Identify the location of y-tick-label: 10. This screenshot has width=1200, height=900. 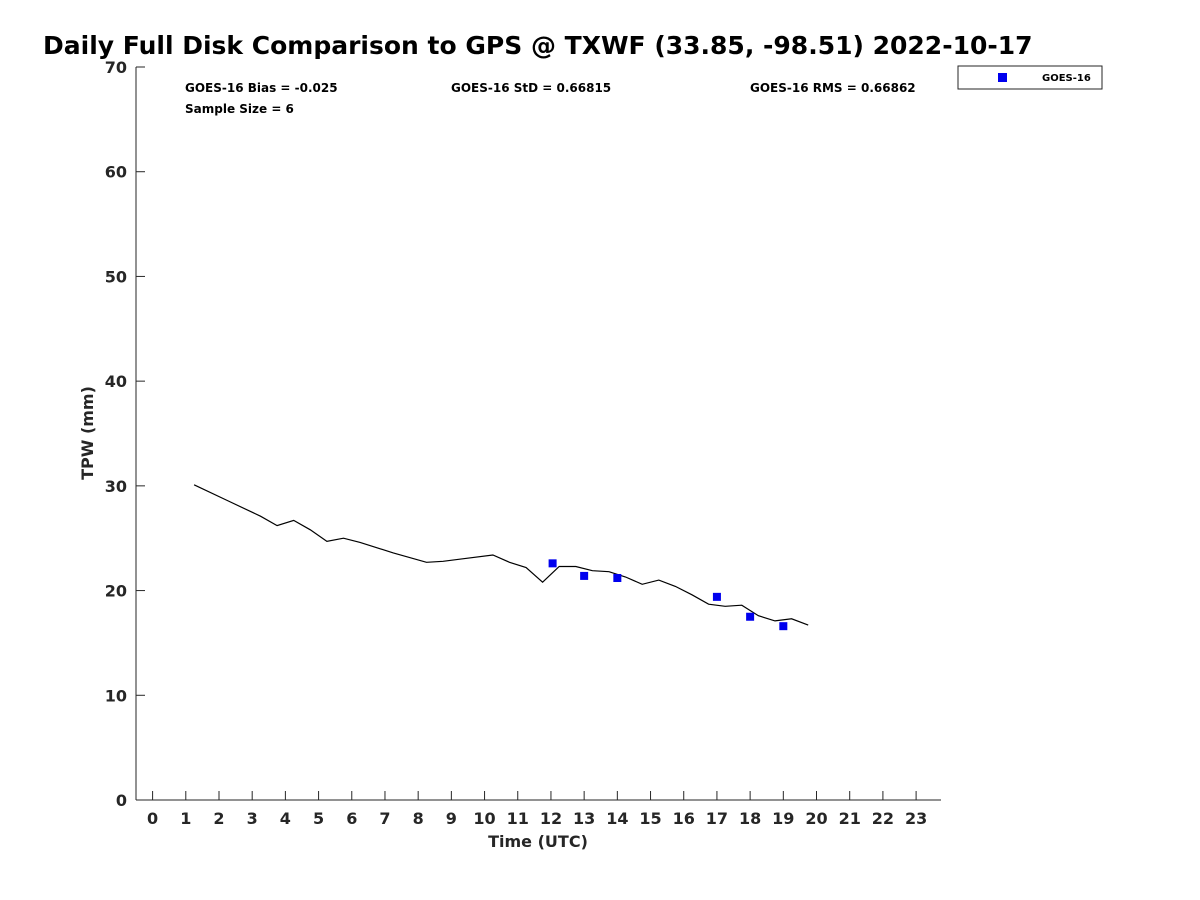
(116, 695).